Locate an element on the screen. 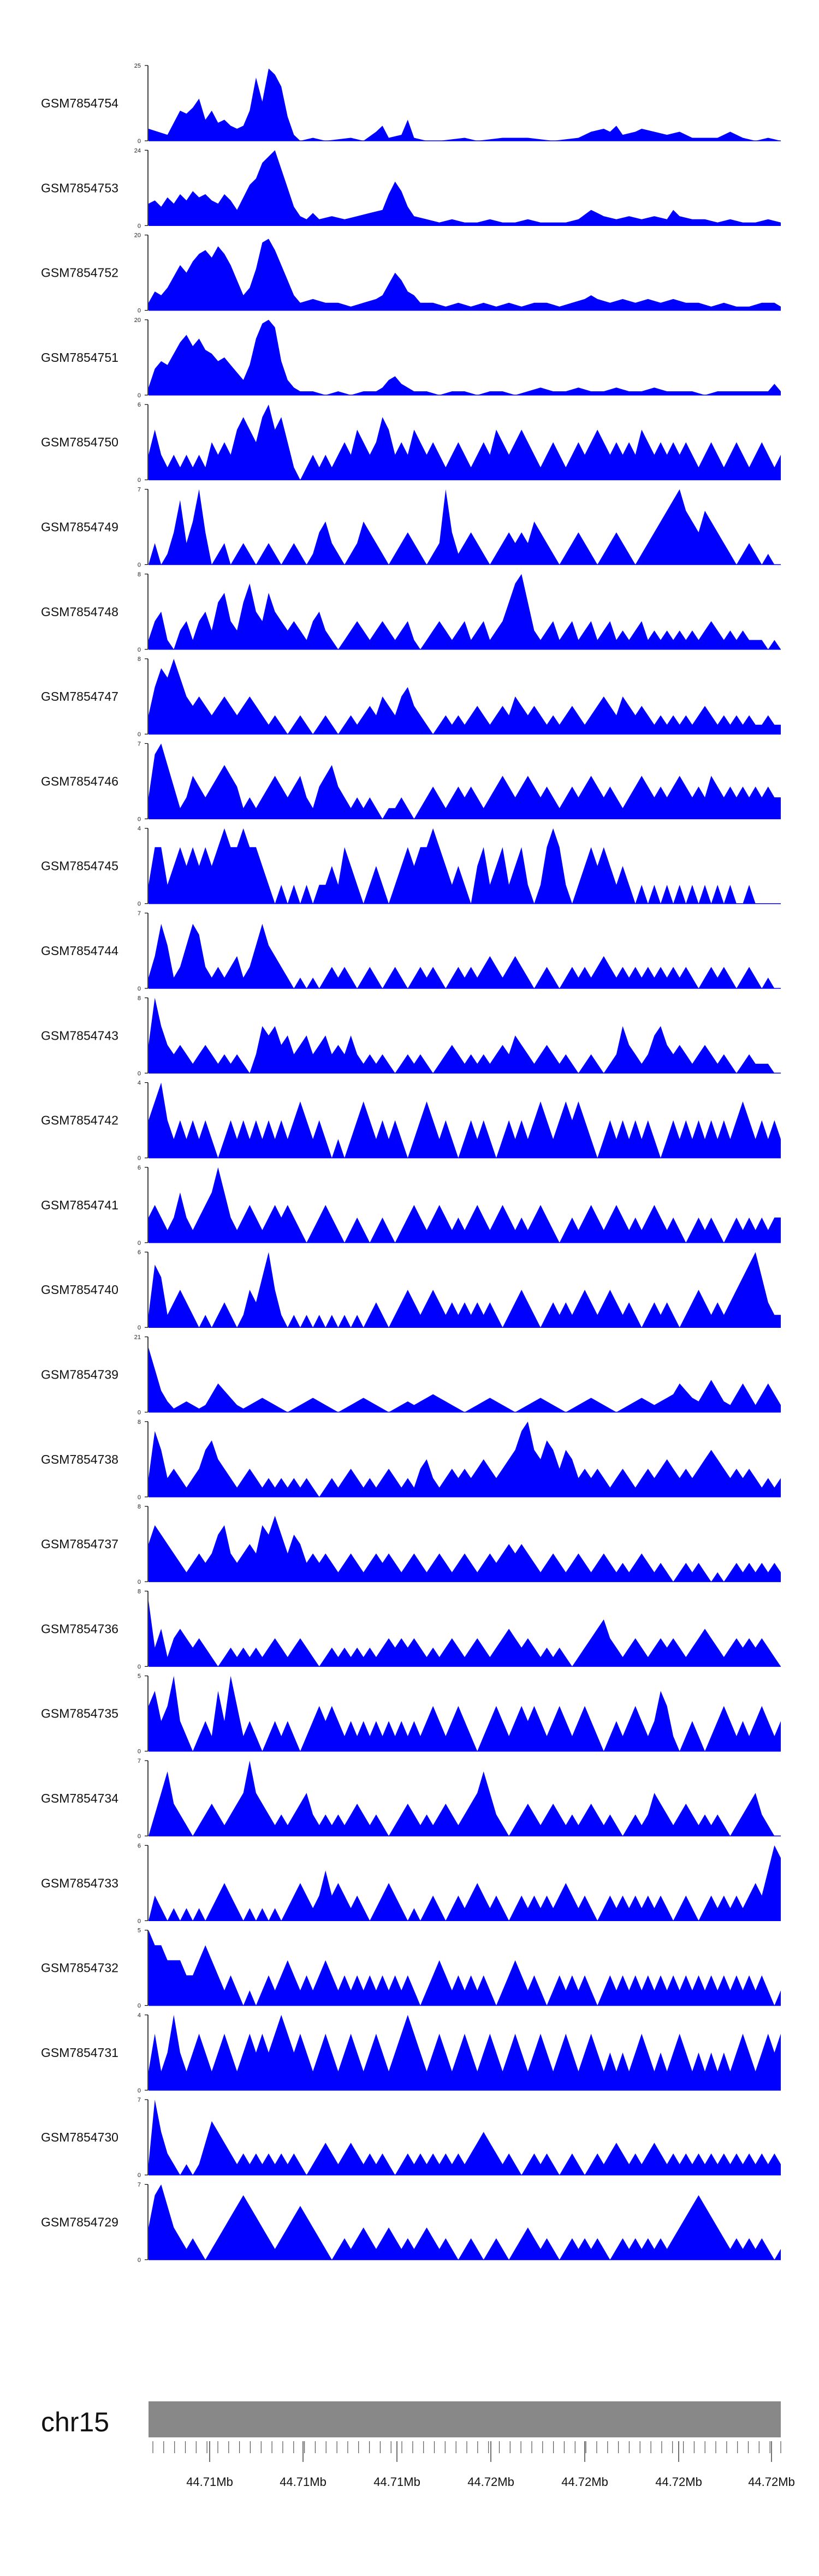  track-label: GSM7854750 is located at coordinates (79, 442).